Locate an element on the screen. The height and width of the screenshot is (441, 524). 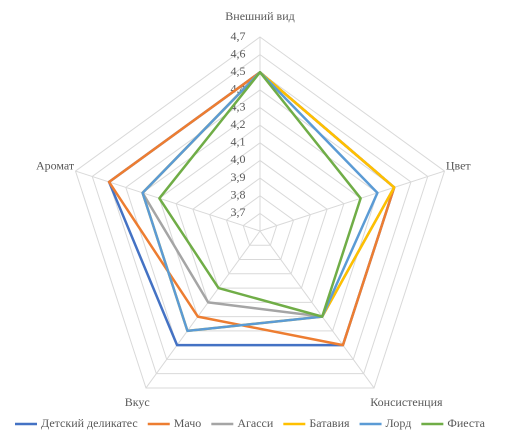
y-tick-label: 3,8 is located at coordinates (238, 194).